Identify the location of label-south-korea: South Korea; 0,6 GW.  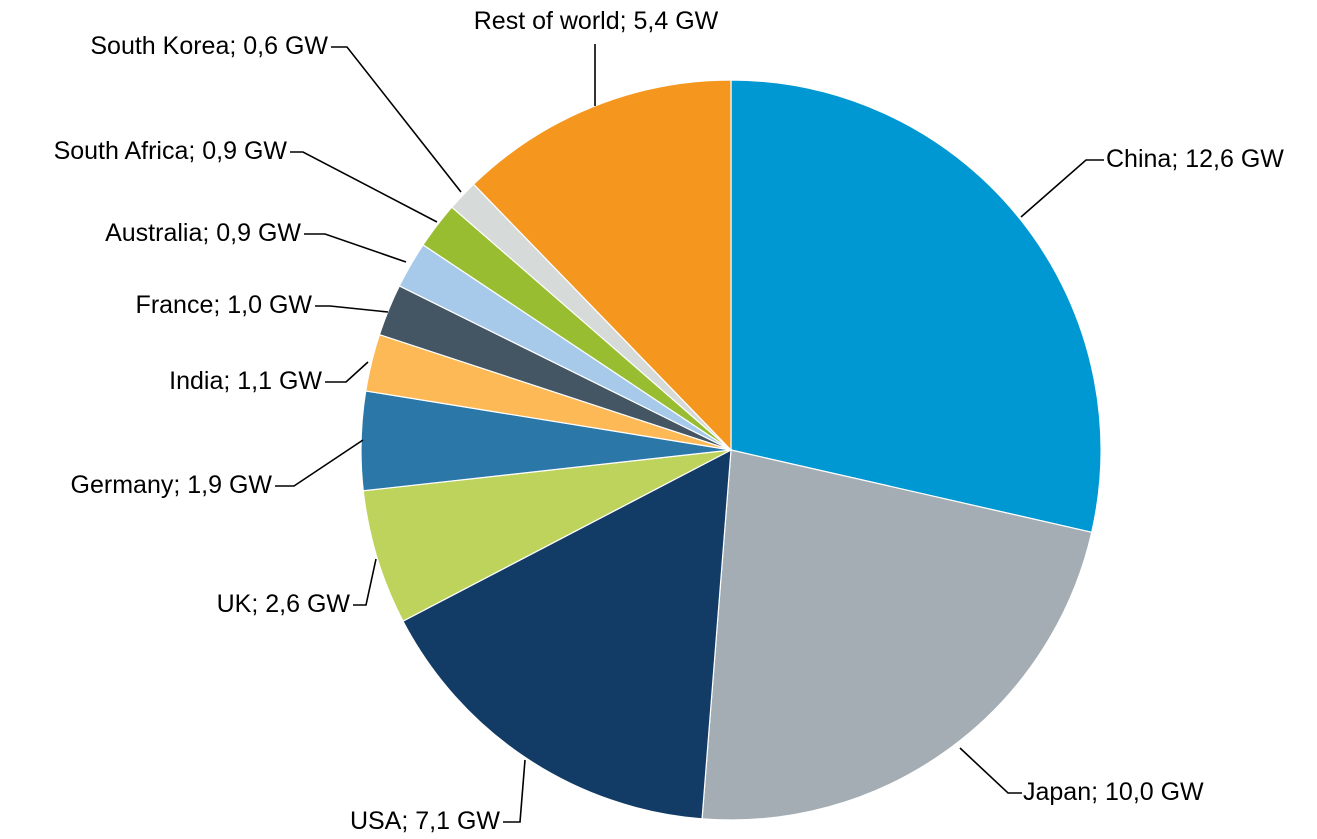
(209, 46).